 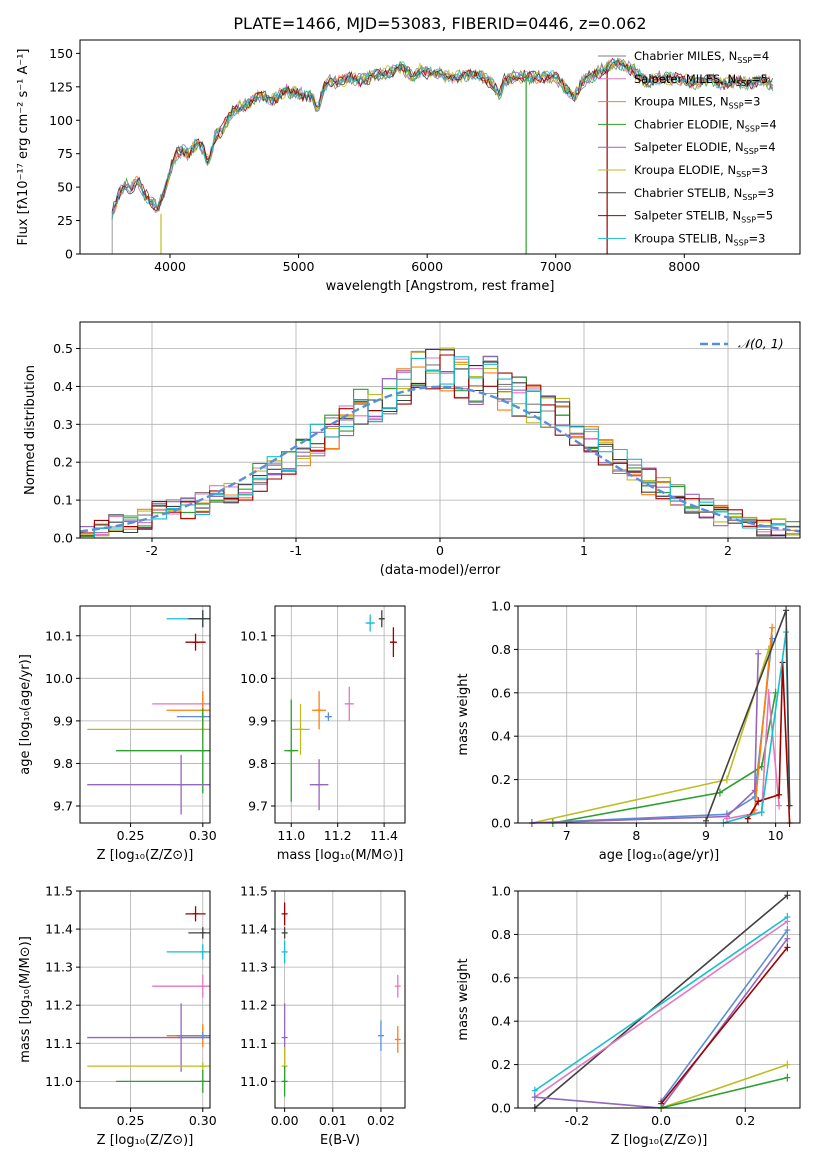 I want to click on legend-label: Kroupa MILES, NSSP=3, so click(x=697, y=103).